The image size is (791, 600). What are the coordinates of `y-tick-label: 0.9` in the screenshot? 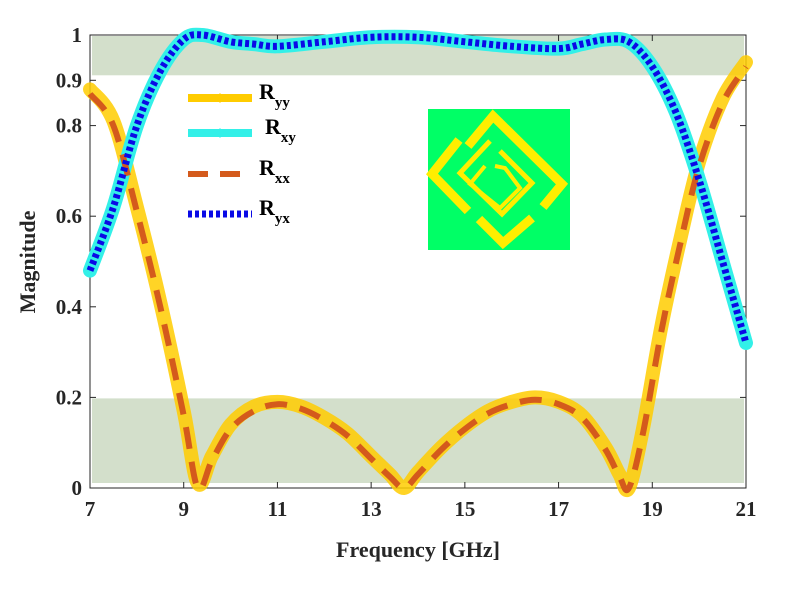 It's located at (69, 80).